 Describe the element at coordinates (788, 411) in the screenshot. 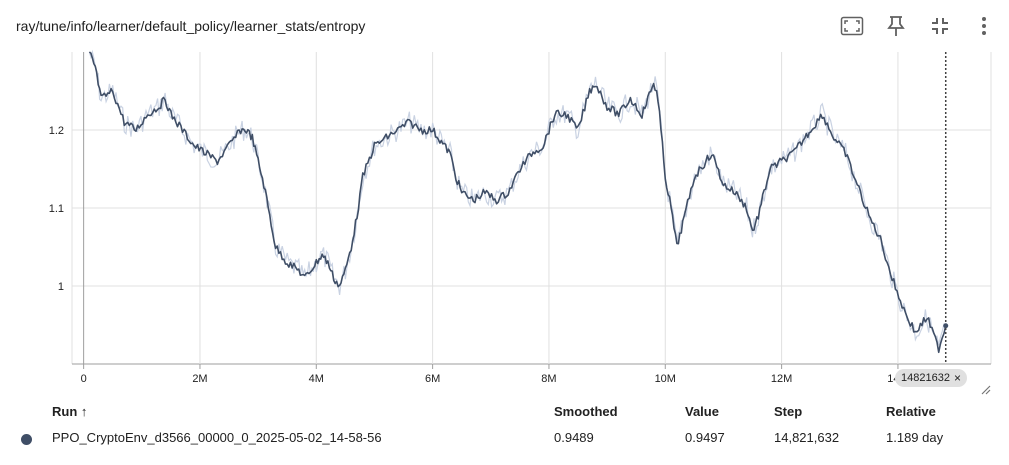

I see `header-step: Step` at that location.